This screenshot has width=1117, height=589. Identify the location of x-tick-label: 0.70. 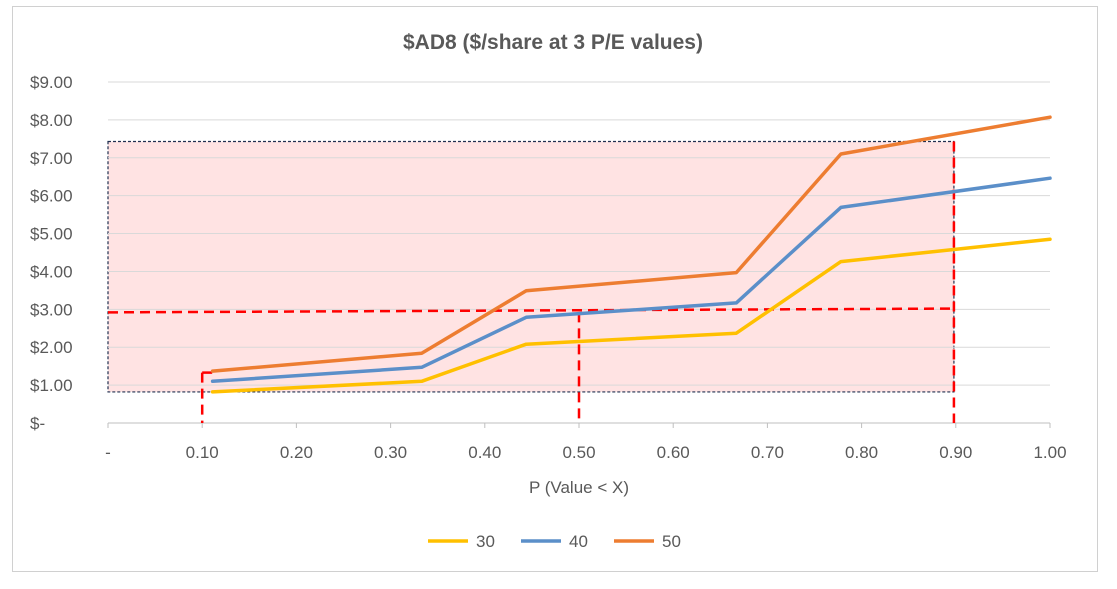
(767, 452).